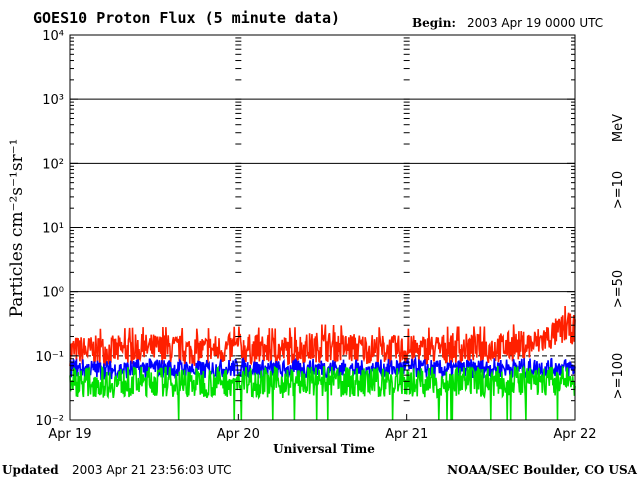  Describe the element at coordinates (238, 434) in the screenshot. I see `x-tick-label: Apr 20` at that location.